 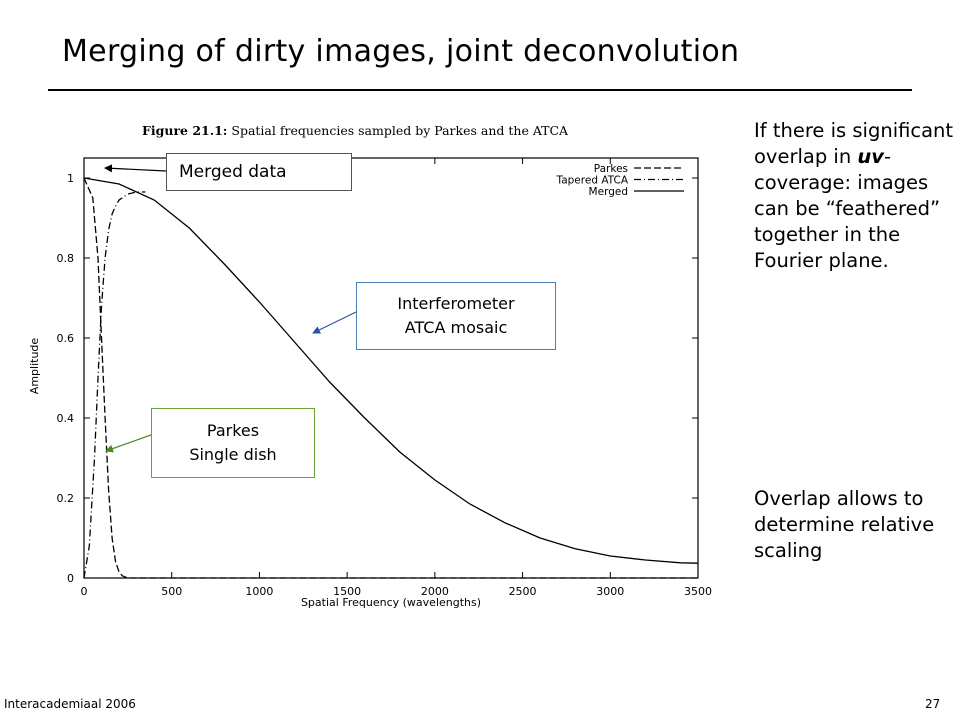 I want to click on x-tick-label: 3500, so click(x=698, y=591).